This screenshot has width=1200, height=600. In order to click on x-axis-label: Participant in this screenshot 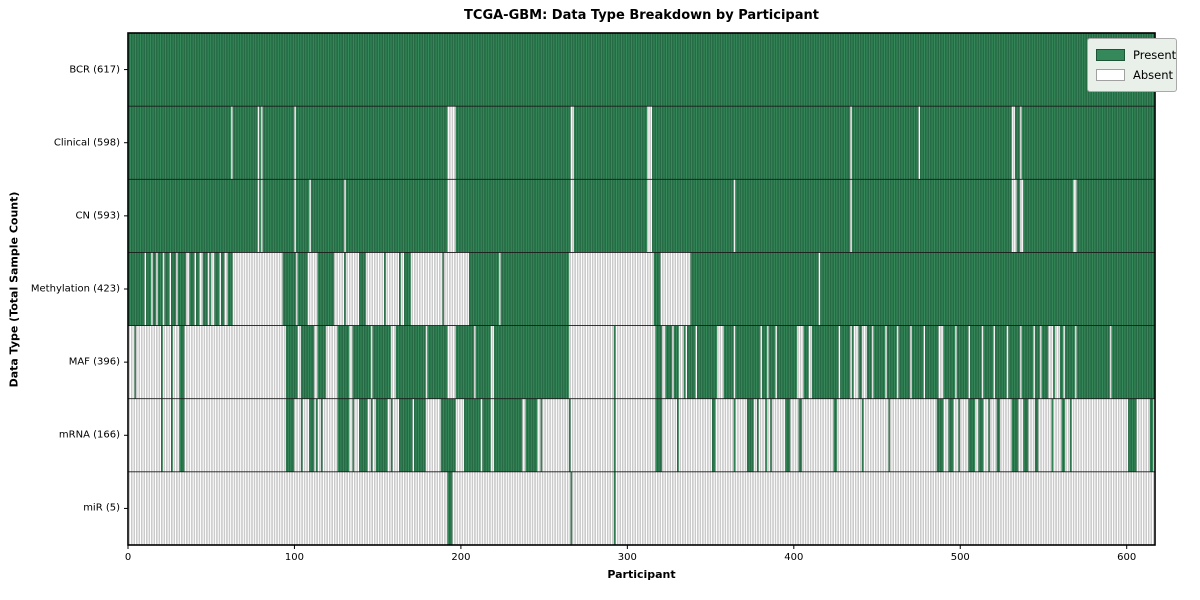, I will do `click(641, 574)`.